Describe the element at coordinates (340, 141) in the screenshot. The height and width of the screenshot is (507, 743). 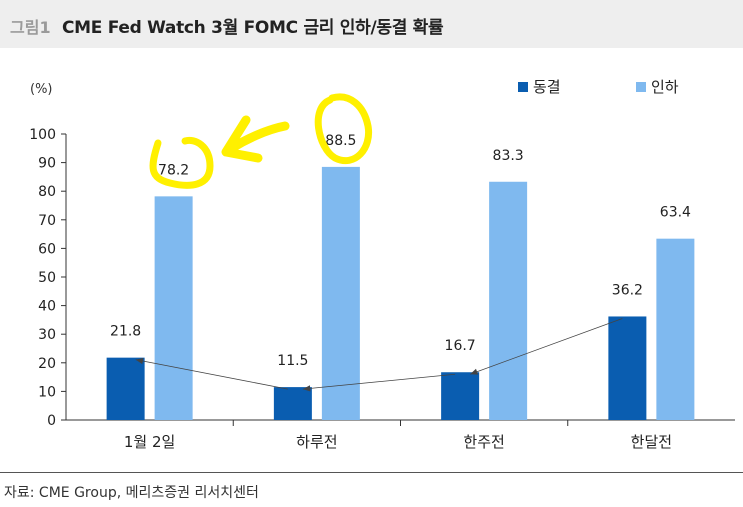
I see `data-label-cut: 88.5` at that location.